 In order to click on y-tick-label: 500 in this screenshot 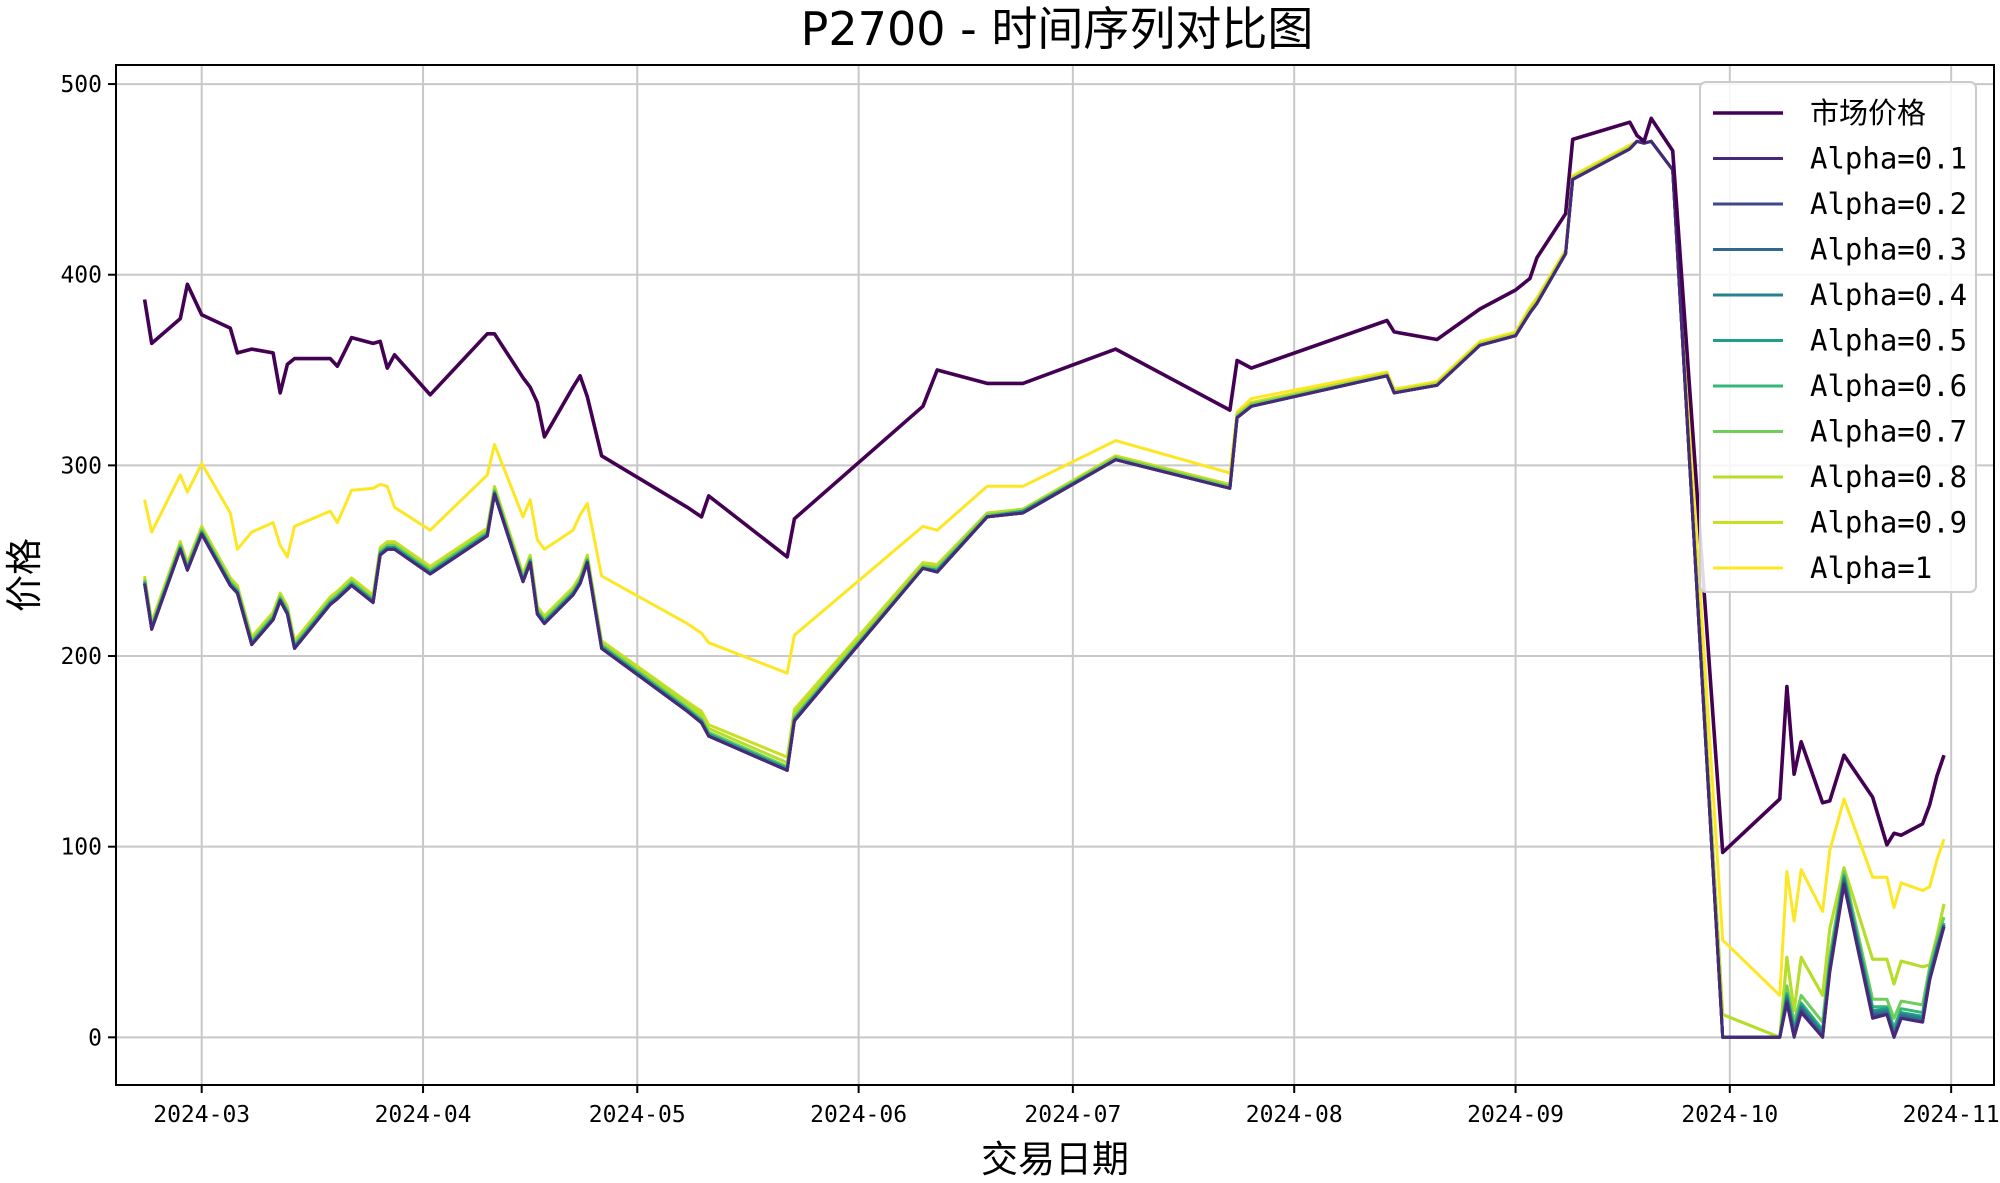, I will do `click(81, 85)`.